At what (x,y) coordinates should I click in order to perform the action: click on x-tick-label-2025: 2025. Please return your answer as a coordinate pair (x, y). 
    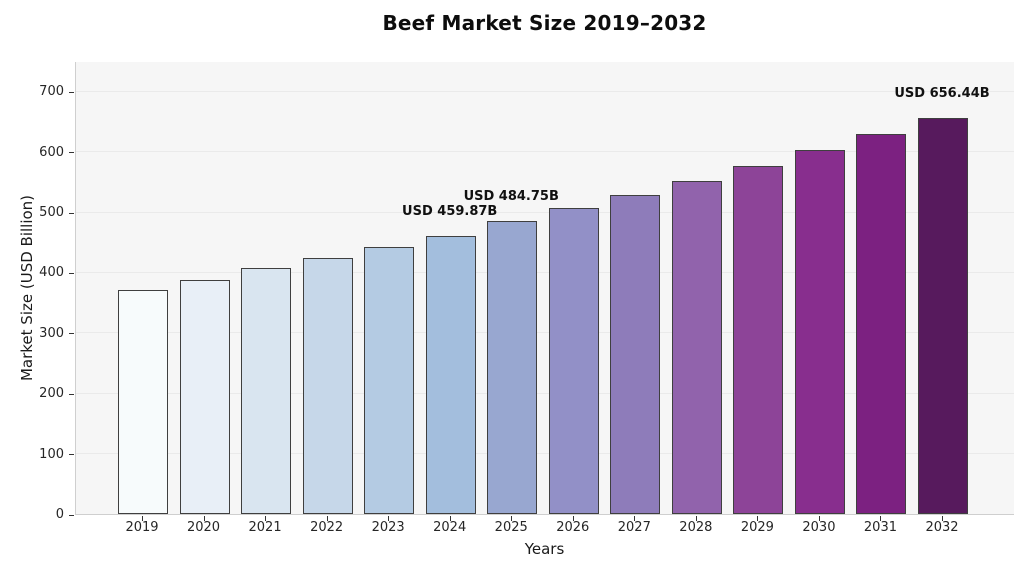
    Looking at the image, I should click on (511, 527).